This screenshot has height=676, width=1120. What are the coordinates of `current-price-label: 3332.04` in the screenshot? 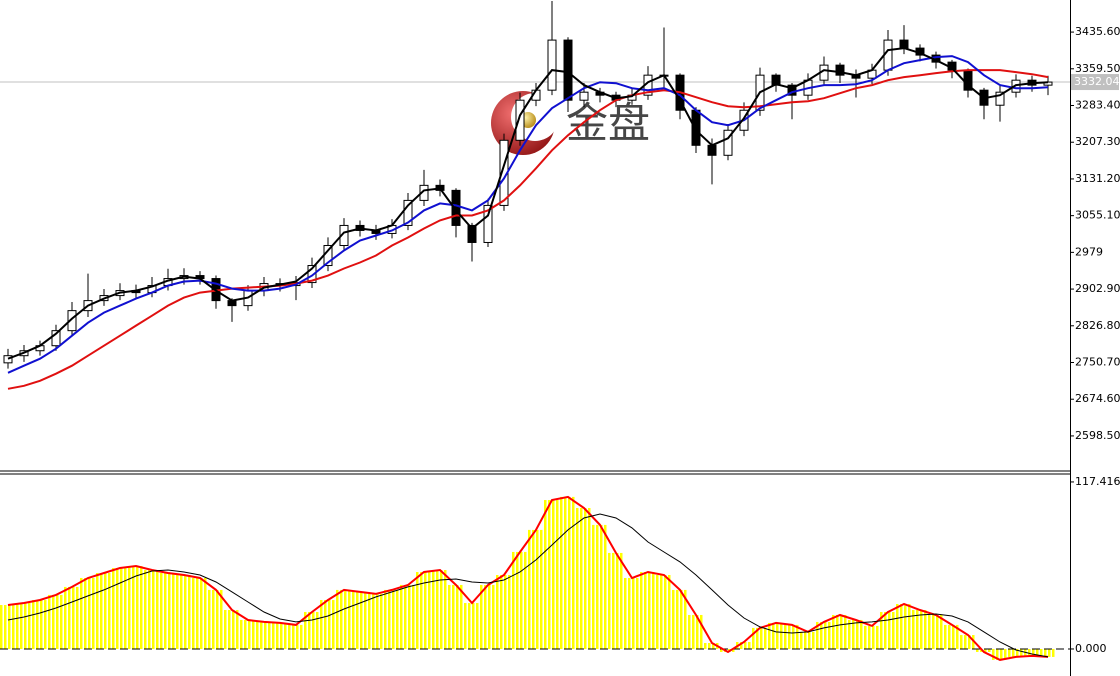 It's located at (1097, 81).